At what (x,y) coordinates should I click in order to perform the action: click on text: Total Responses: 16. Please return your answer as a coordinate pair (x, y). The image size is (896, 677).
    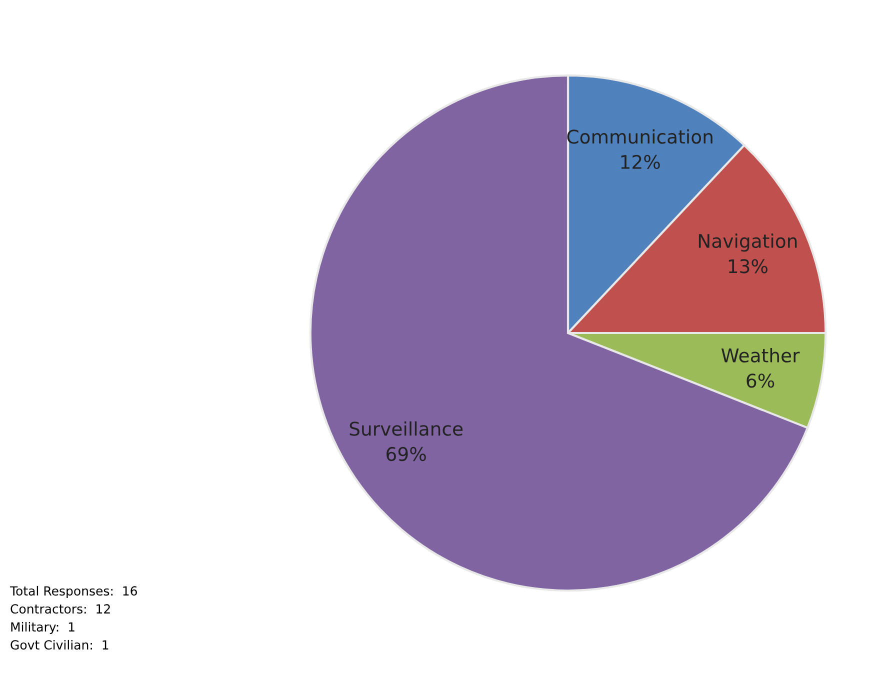
    Looking at the image, I should click on (73, 592).